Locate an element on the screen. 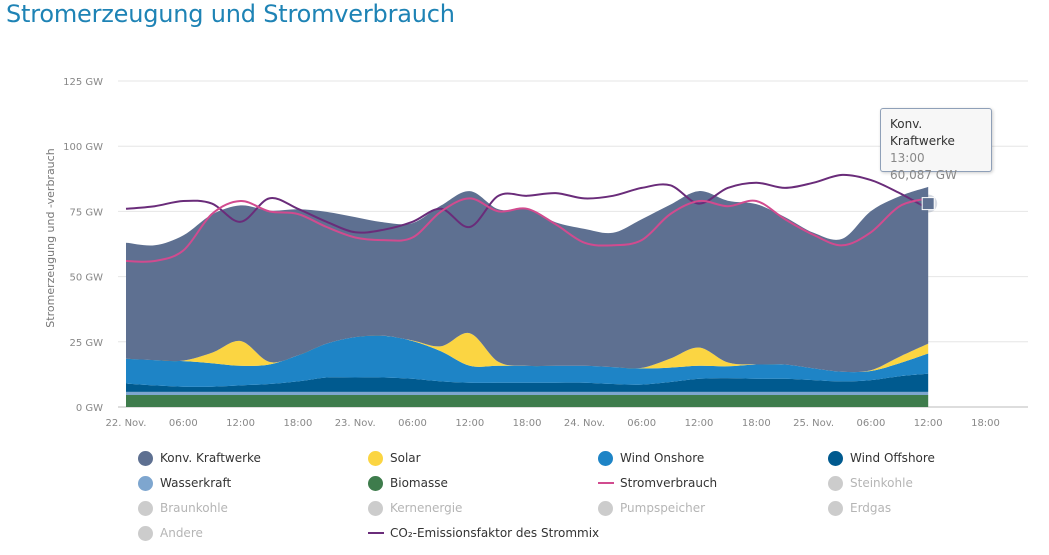 The width and height of the screenshot is (1049, 555). hover-point is located at coordinates (928, 204).